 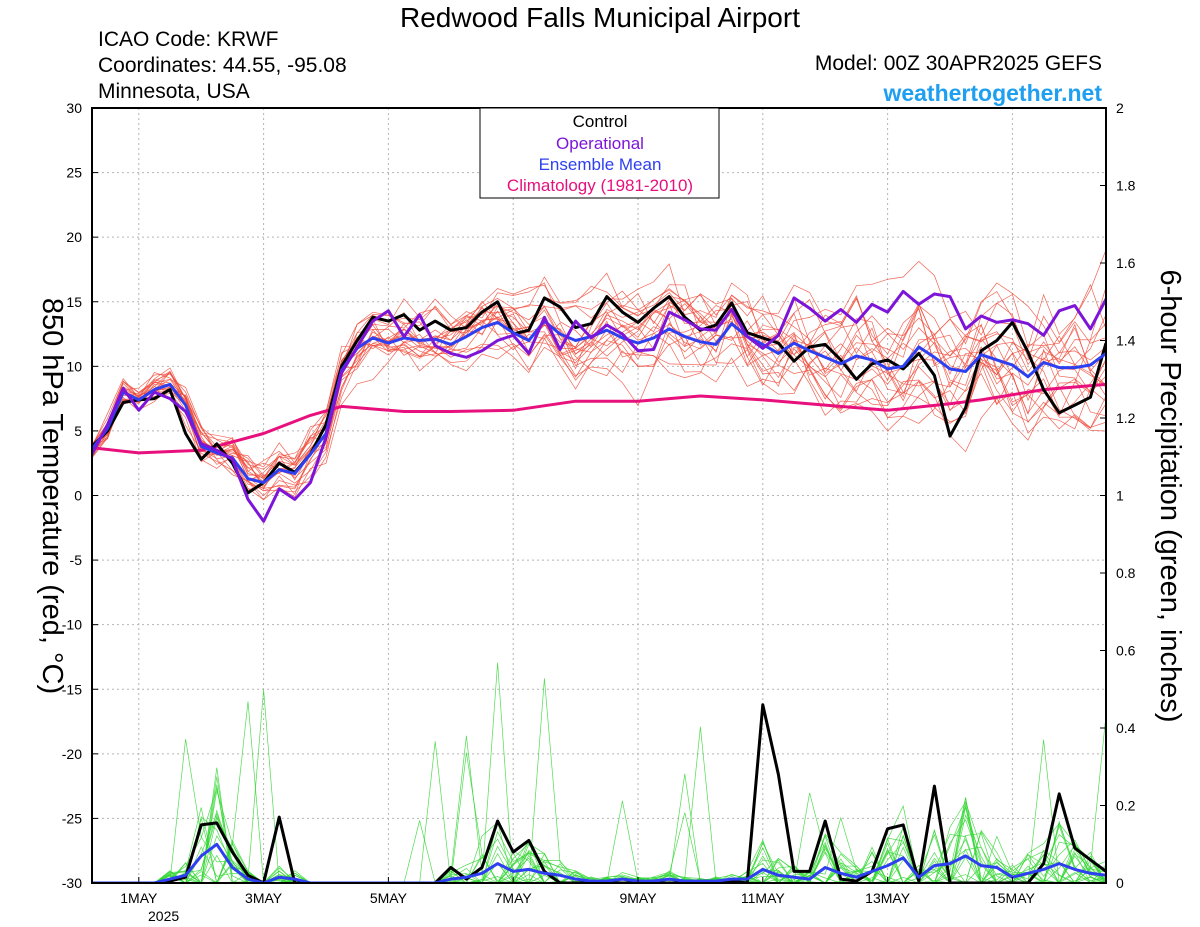 I want to click on tick-label-x: 3MAY, so click(x=264, y=898).